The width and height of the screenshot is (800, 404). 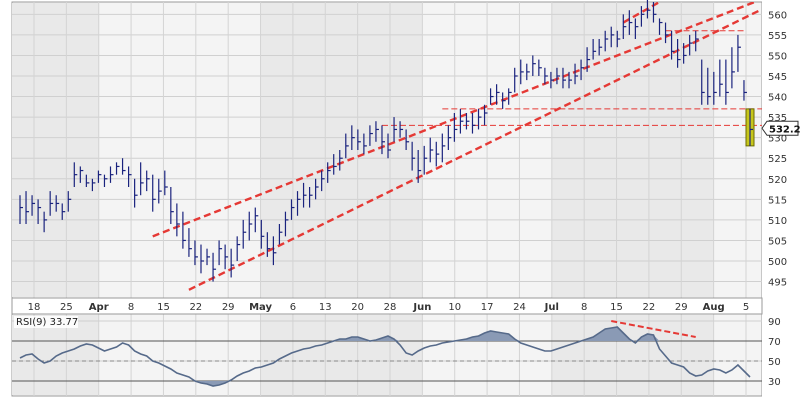 I want to click on price-tick-label: 555, so click(x=777, y=36).